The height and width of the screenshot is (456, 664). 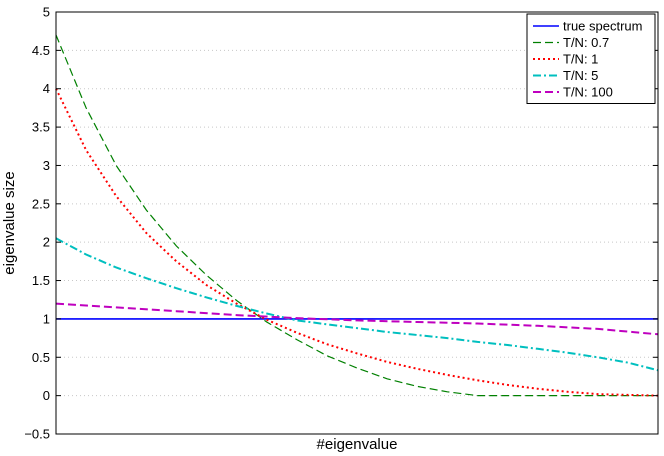 I want to click on y-tick-label: 3.5, so click(x=41, y=127).